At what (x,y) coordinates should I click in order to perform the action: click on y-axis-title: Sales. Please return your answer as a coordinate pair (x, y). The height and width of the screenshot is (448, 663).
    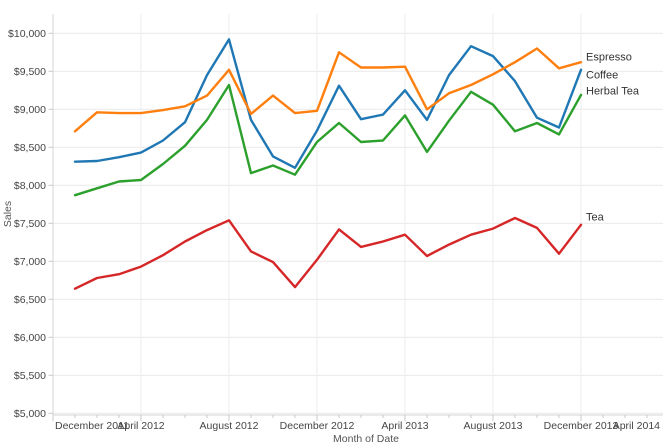
    Looking at the image, I should click on (8, 214).